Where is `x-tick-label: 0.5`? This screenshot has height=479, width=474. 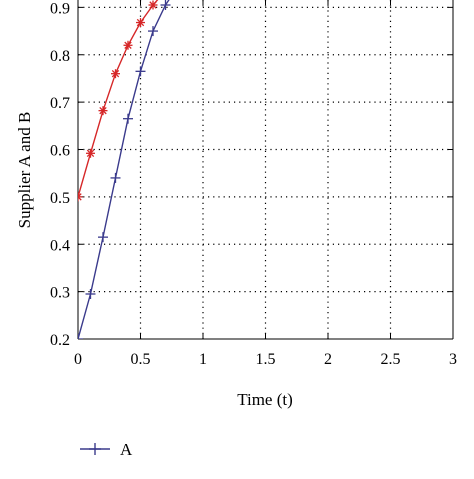
x-tick-label: 0.5 is located at coordinates (141, 359).